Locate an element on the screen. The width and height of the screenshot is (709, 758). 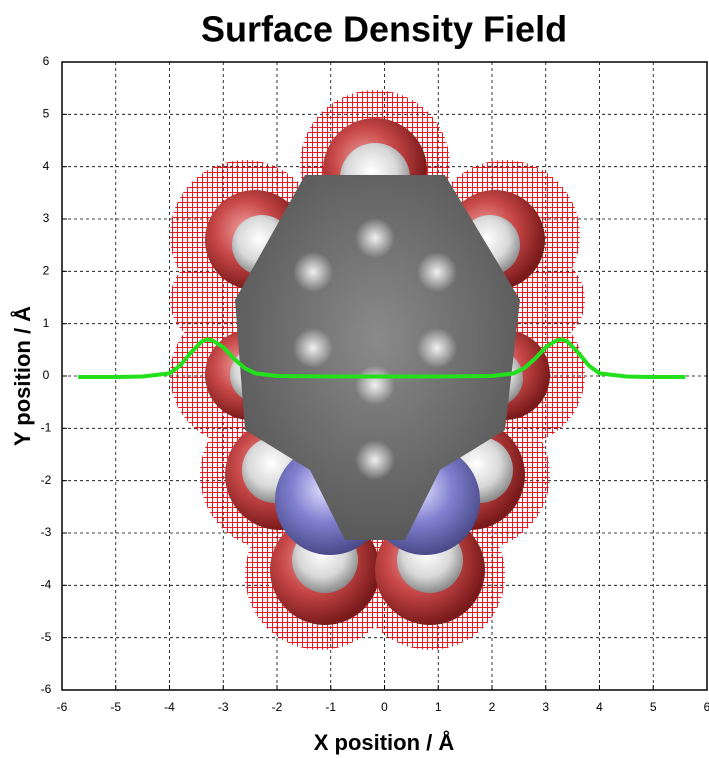
y-tick-label: 0 is located at coordinates (46, 375).